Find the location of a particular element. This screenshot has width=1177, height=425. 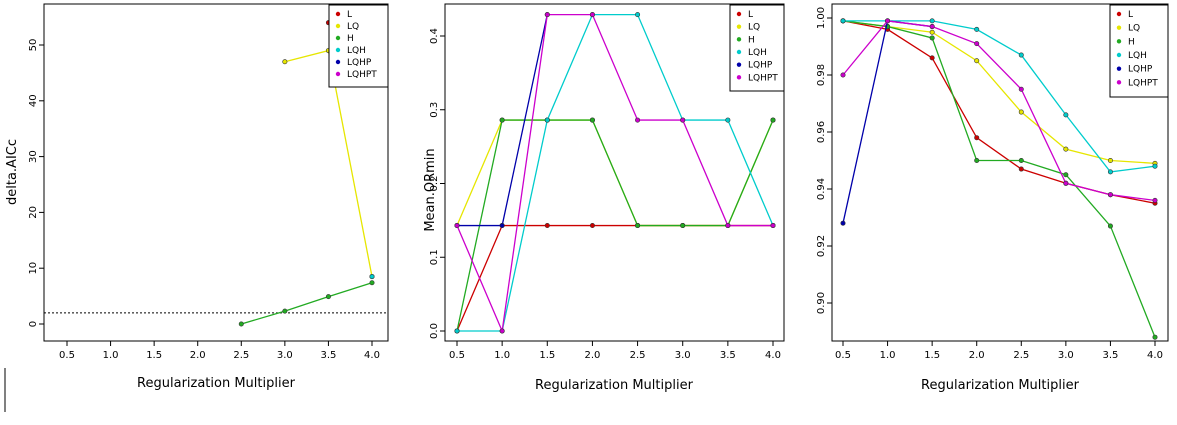

y-tick-label: 30 is located at coordinates (33, 156).